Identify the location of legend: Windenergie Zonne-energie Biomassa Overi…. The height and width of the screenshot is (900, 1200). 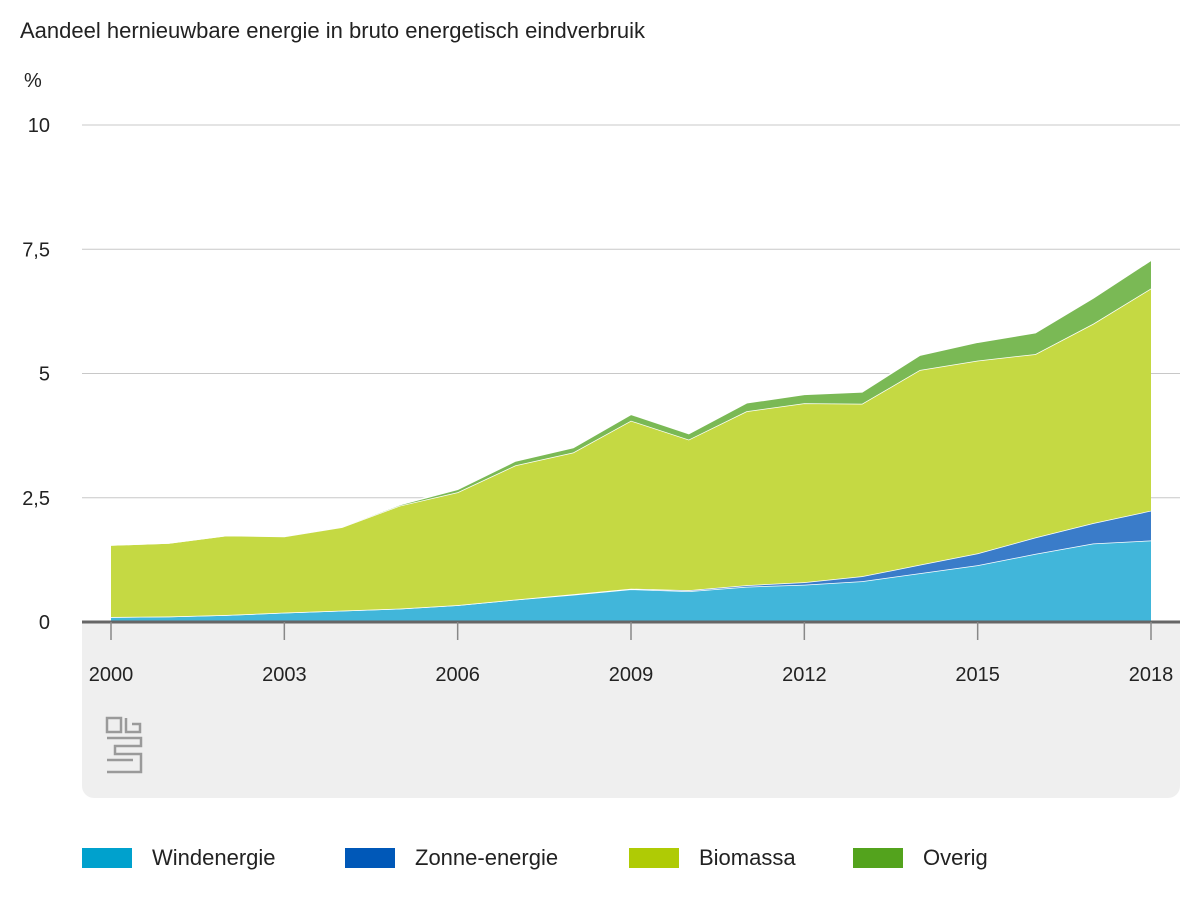
(637, 857).